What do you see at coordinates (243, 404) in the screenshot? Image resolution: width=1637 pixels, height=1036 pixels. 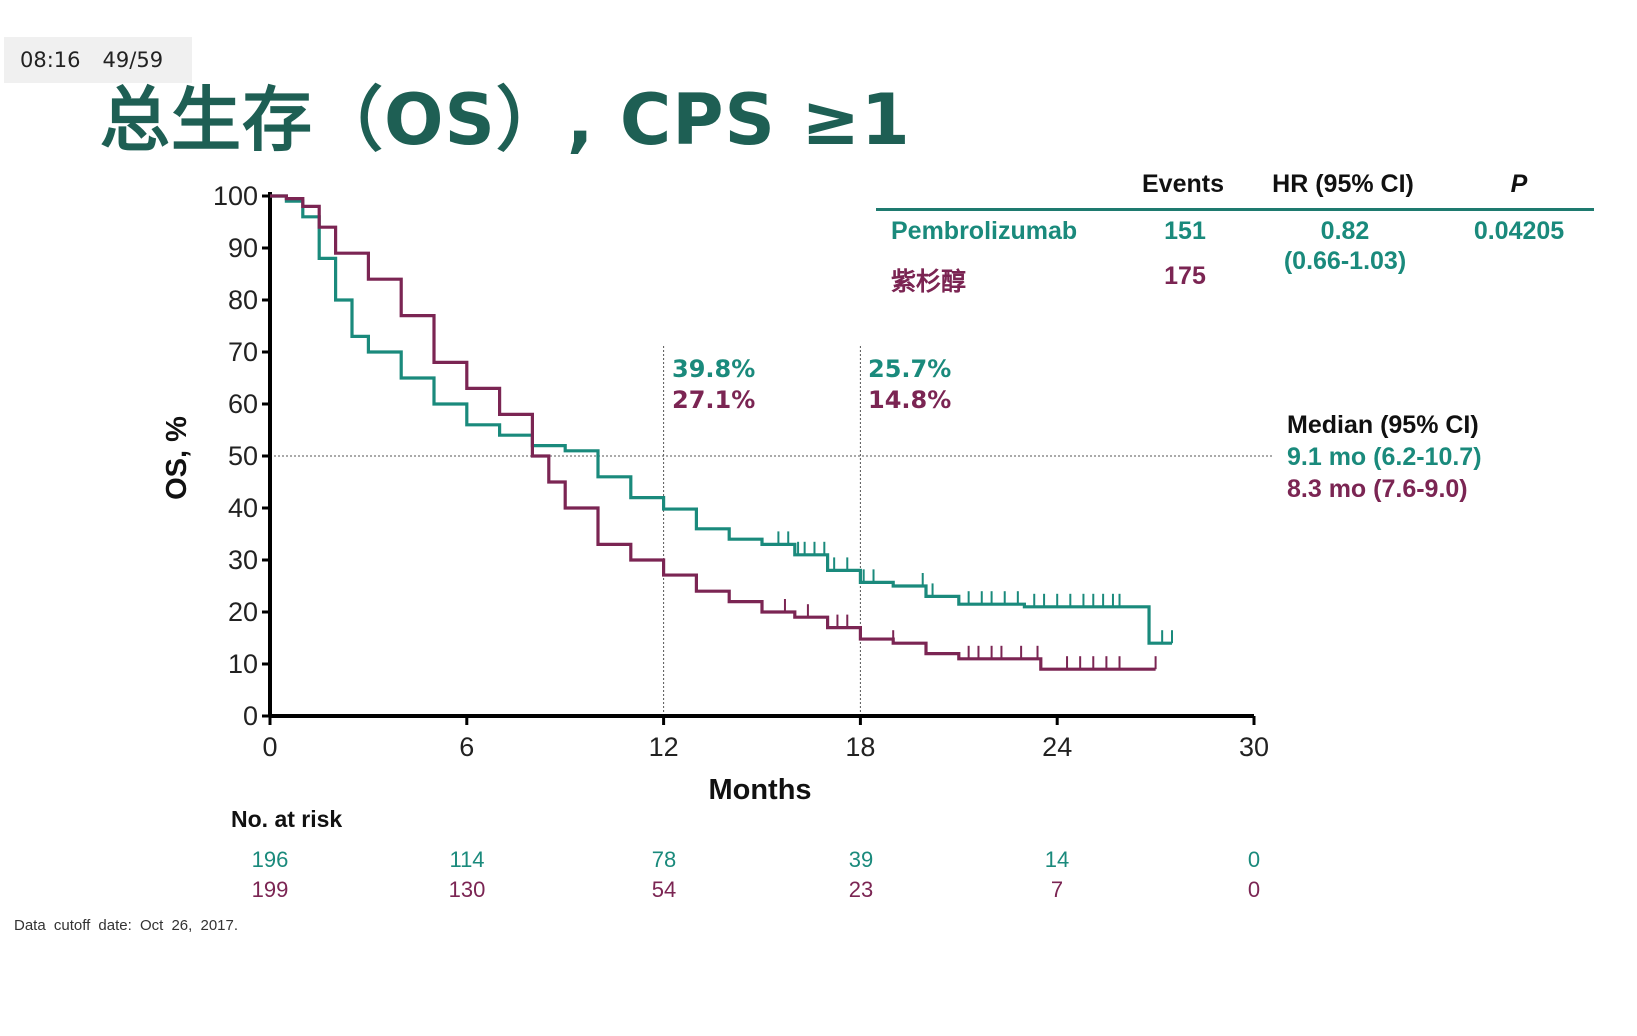 I see `y-tick-label-60: 60` at bounding box center [243, 404].